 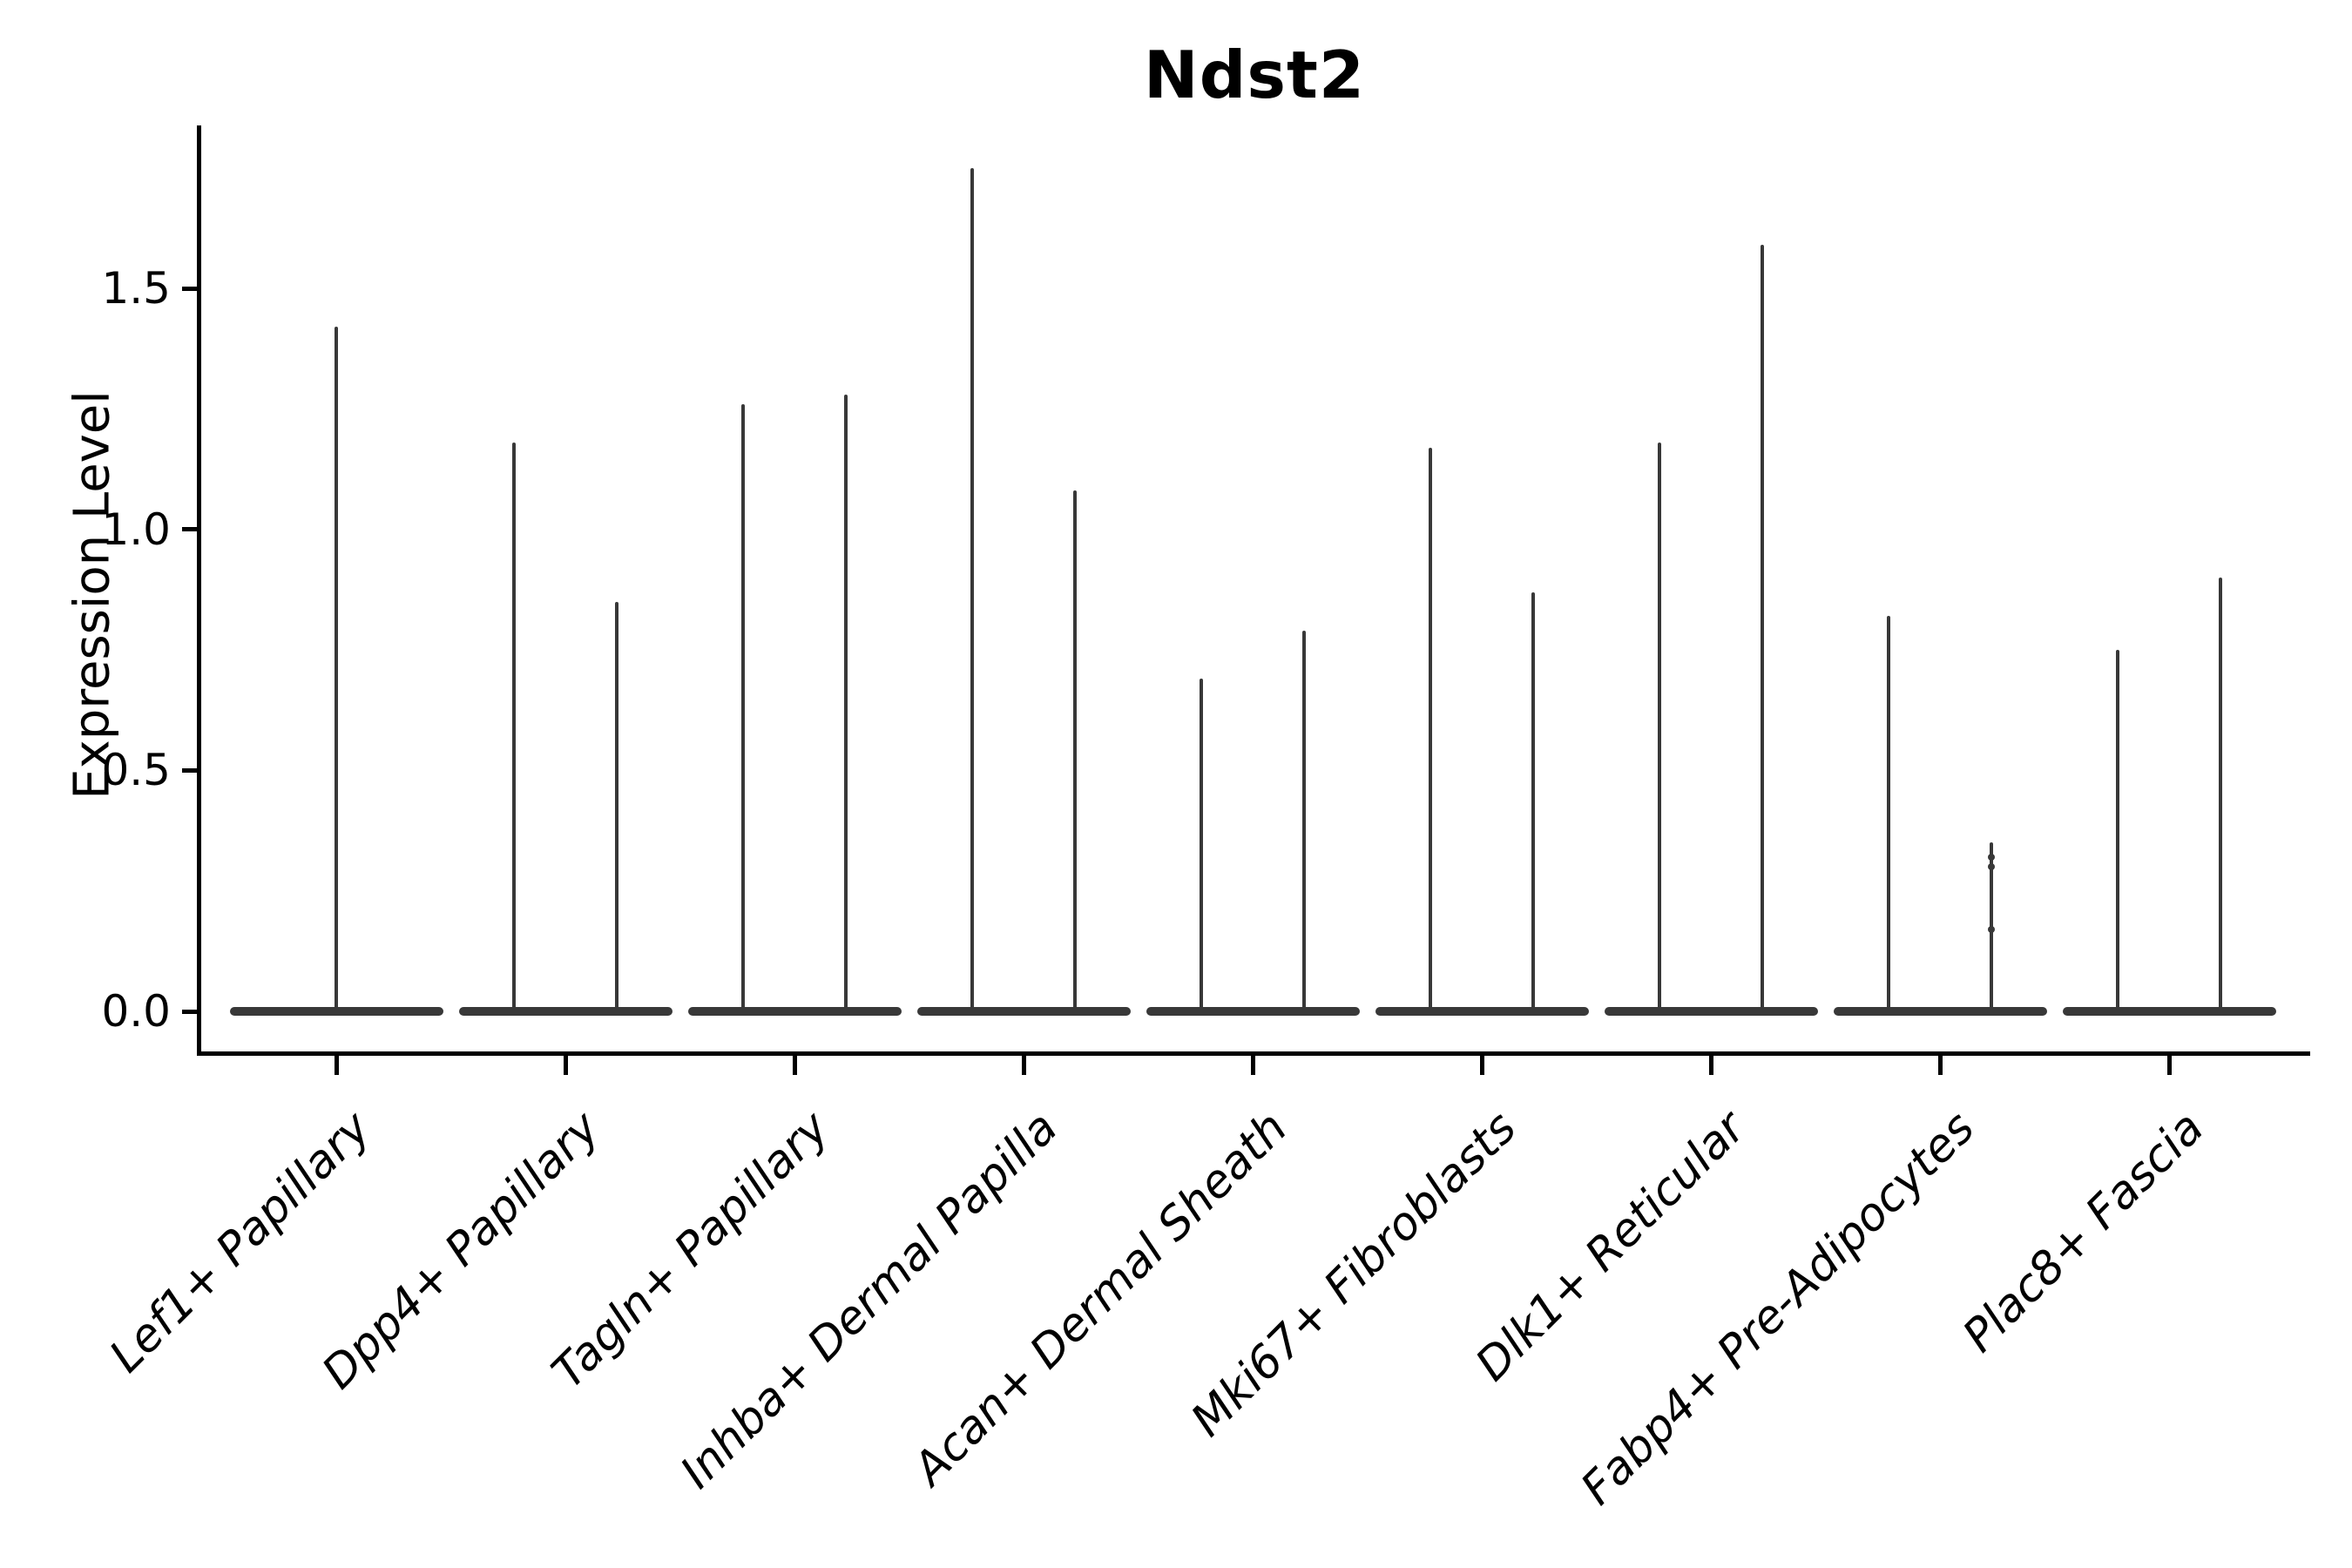 I want to click on x-axis-spine, so click(x=1253, y=1054).